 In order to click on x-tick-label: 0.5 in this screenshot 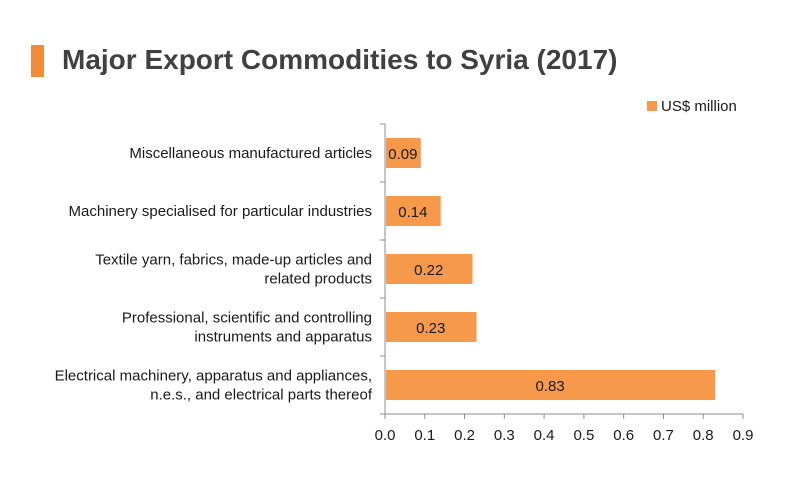, I will do `click(583, 435)`.